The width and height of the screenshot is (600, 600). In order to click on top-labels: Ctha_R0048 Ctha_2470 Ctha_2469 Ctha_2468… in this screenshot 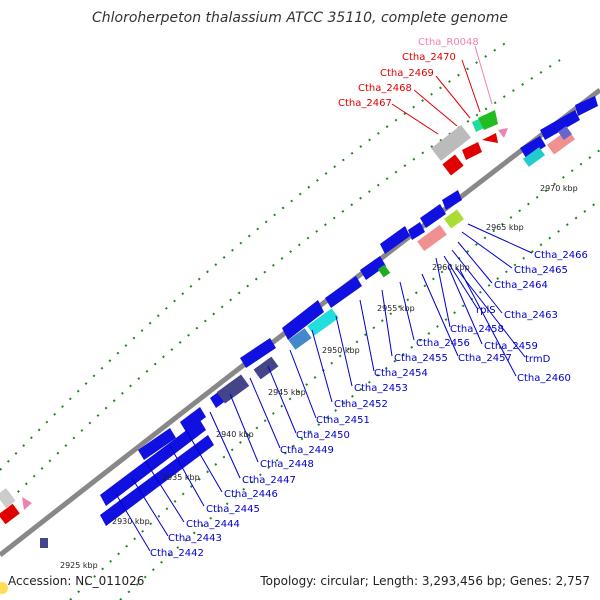, I will do `click(408, 73)`.